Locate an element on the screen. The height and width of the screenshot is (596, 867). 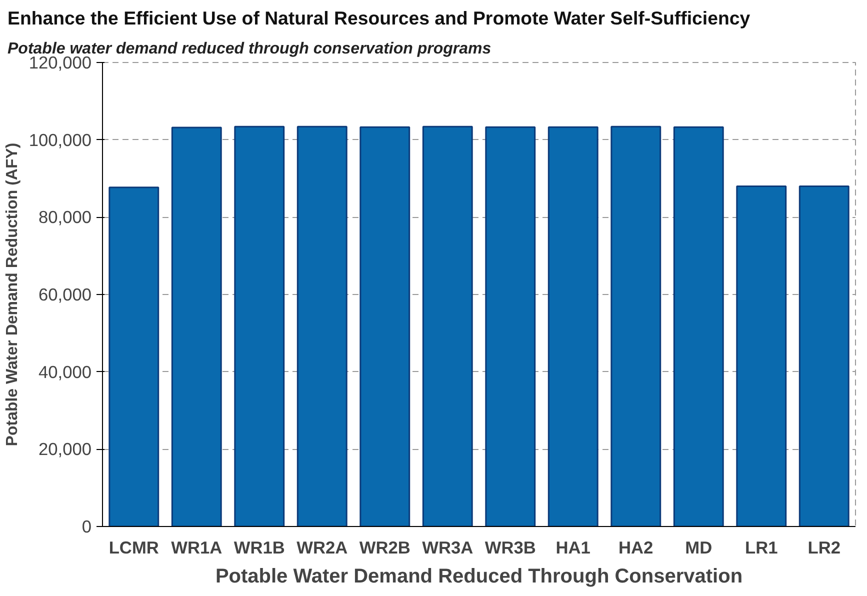
y-tick-label: 40,000 is located at coordinates (65, 372).